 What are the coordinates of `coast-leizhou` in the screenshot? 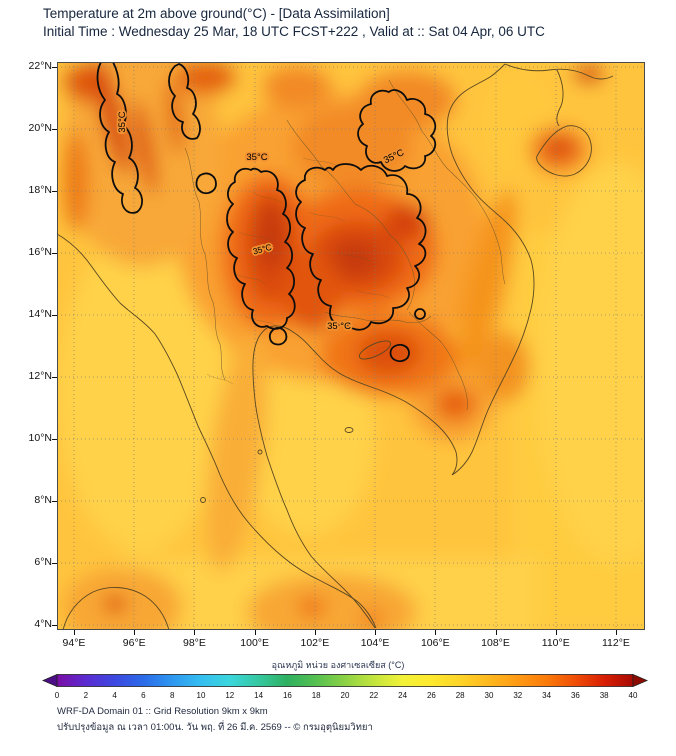 It's located at (560, 98).